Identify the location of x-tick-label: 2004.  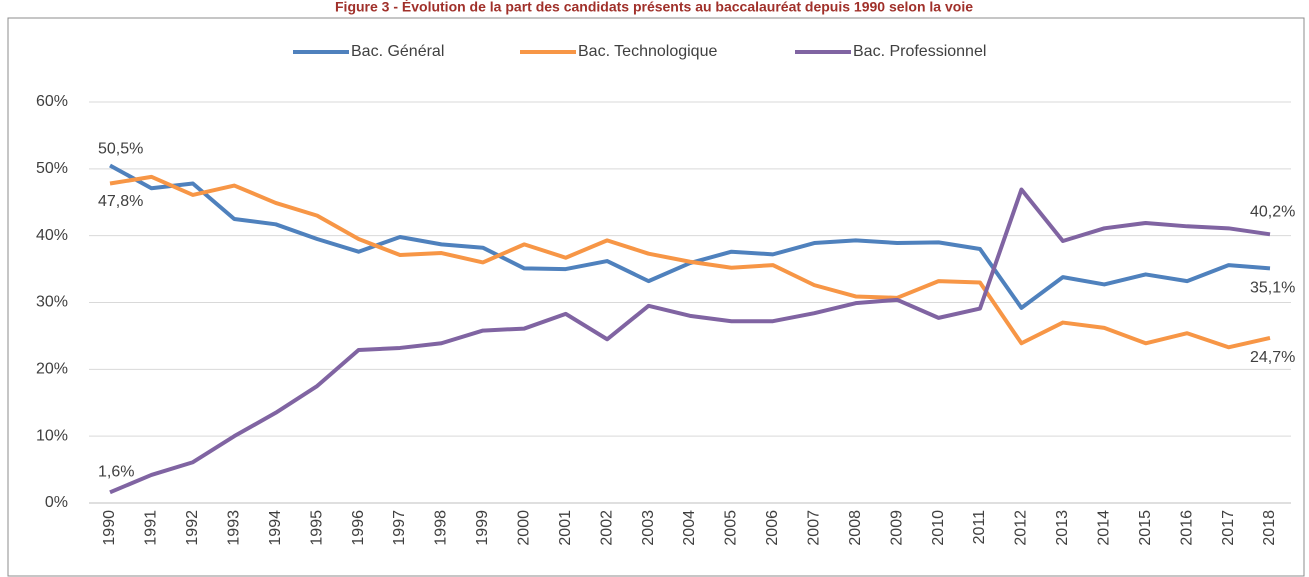
(689, 528).